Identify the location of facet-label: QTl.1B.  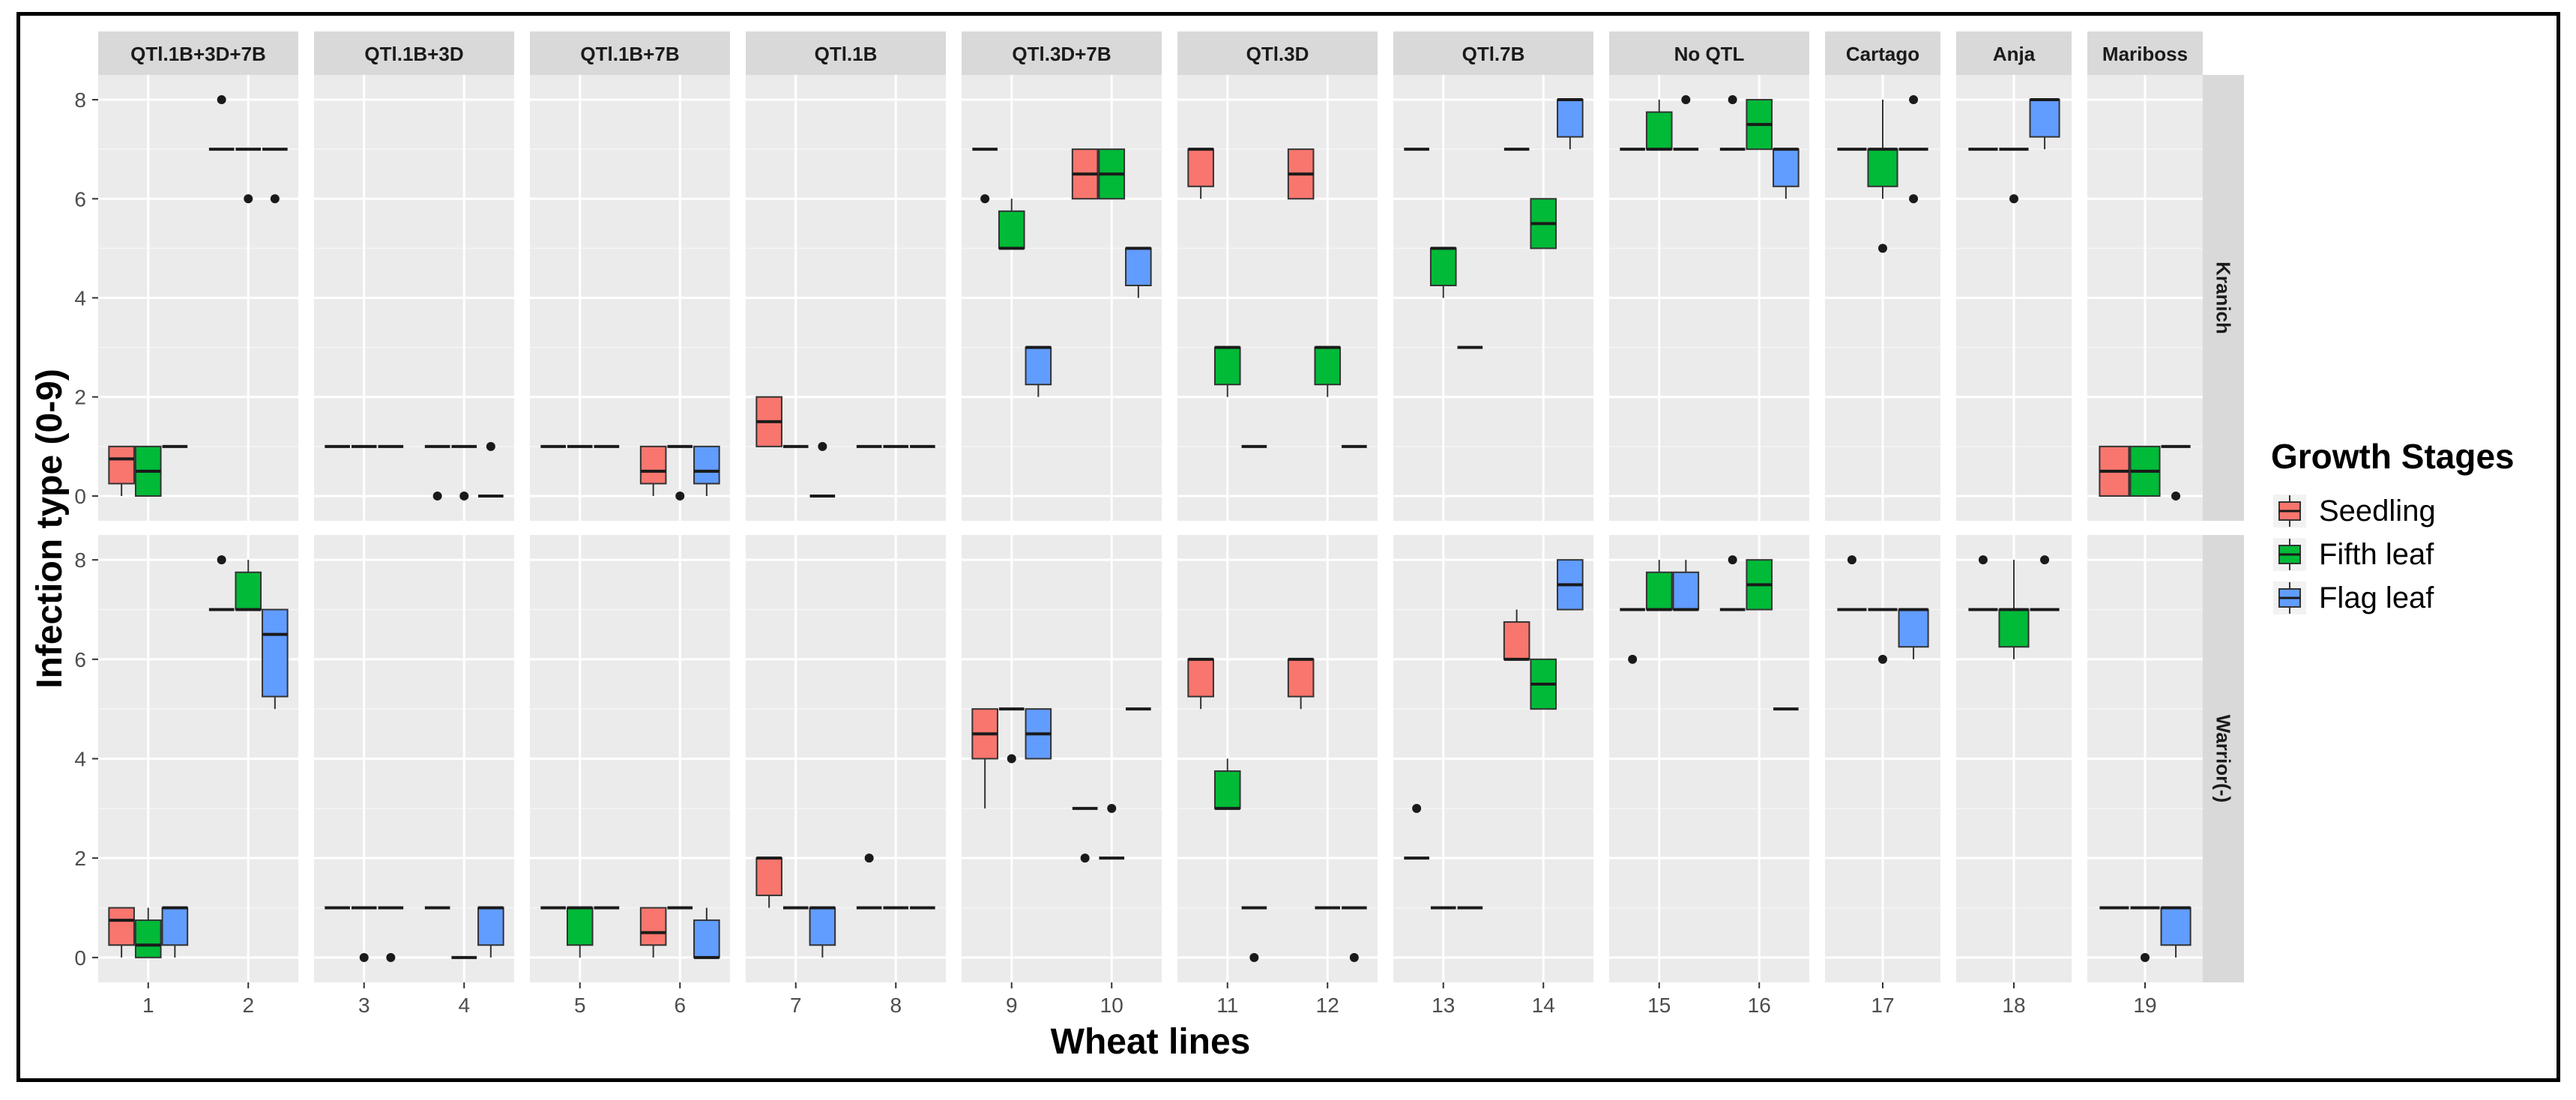
(846, 54).